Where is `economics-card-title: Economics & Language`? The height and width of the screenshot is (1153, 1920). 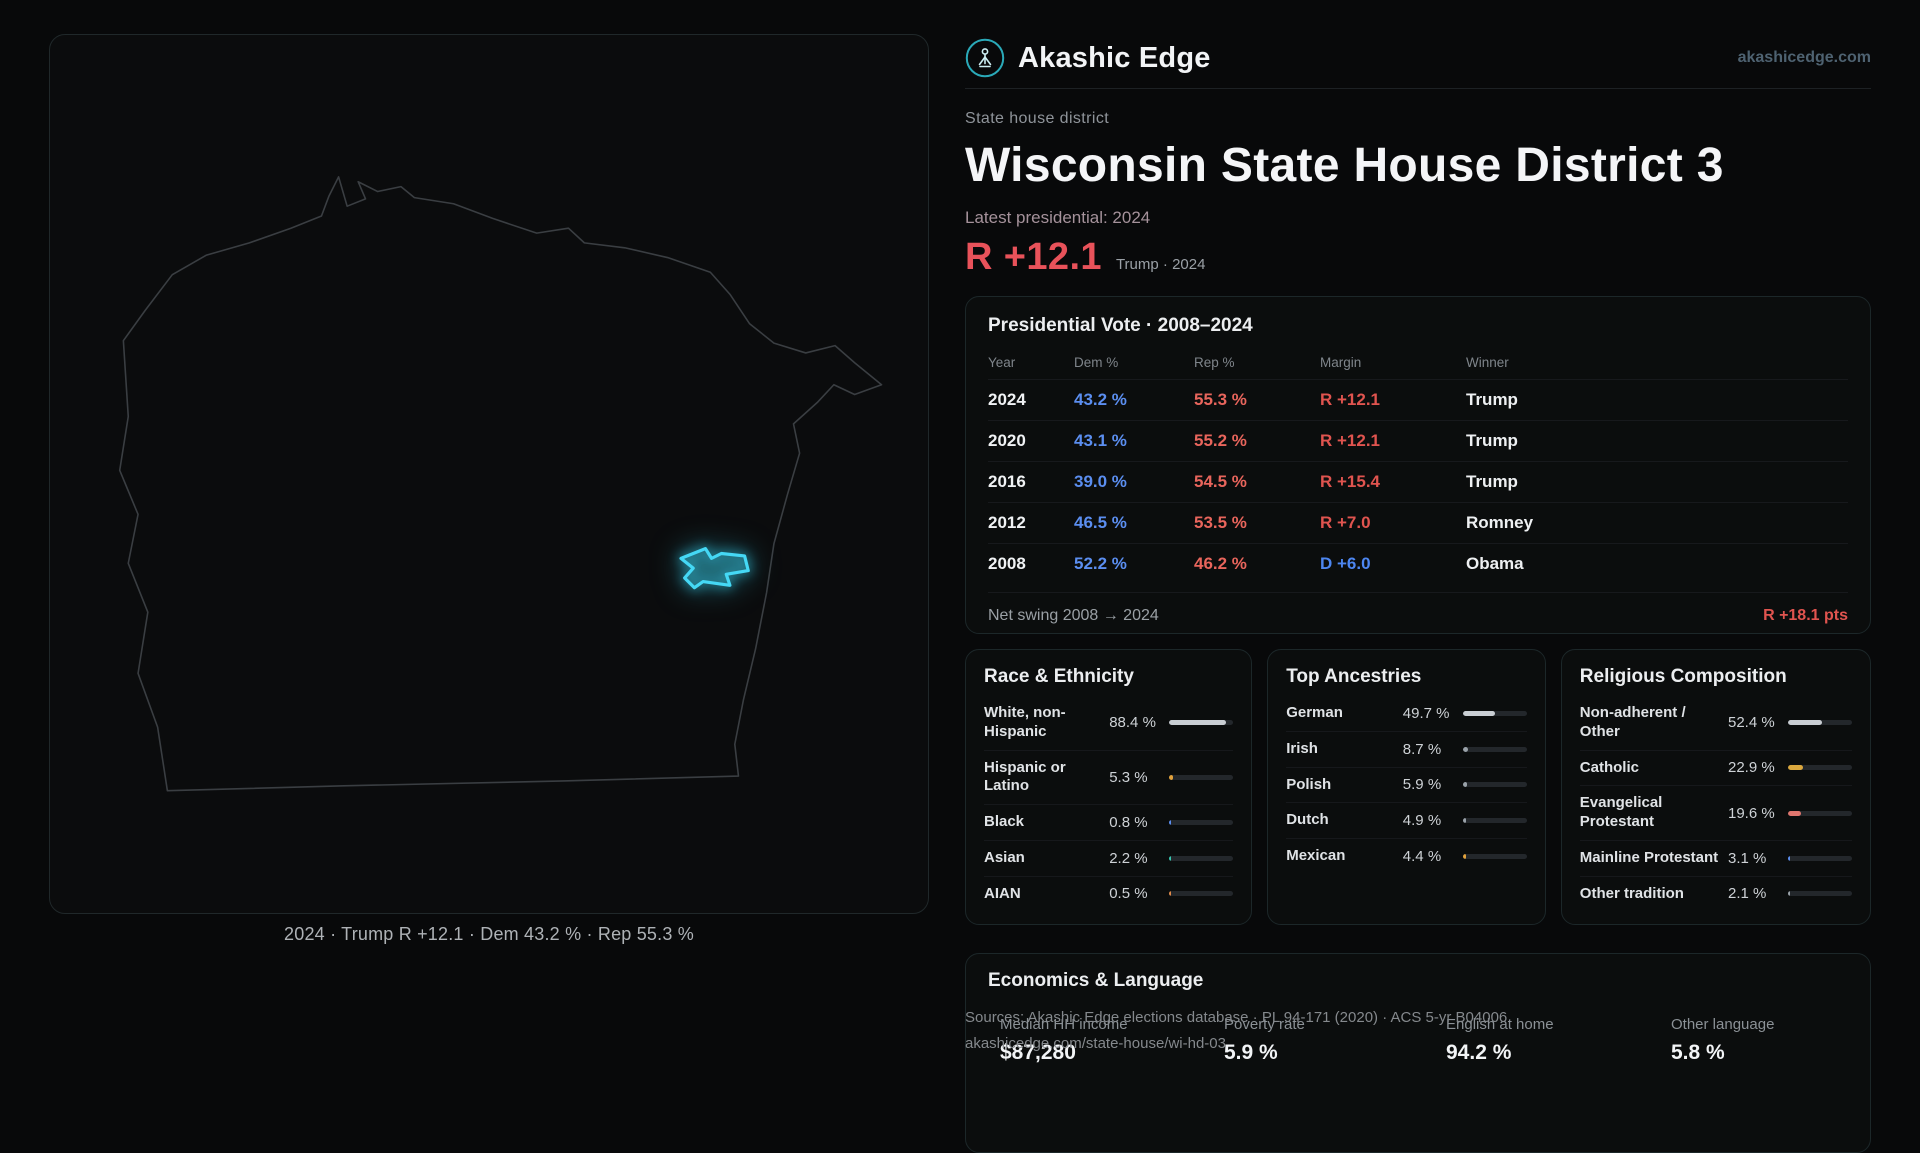 economics-card-title: Economics & Language is located at coordinates (1096, 980).